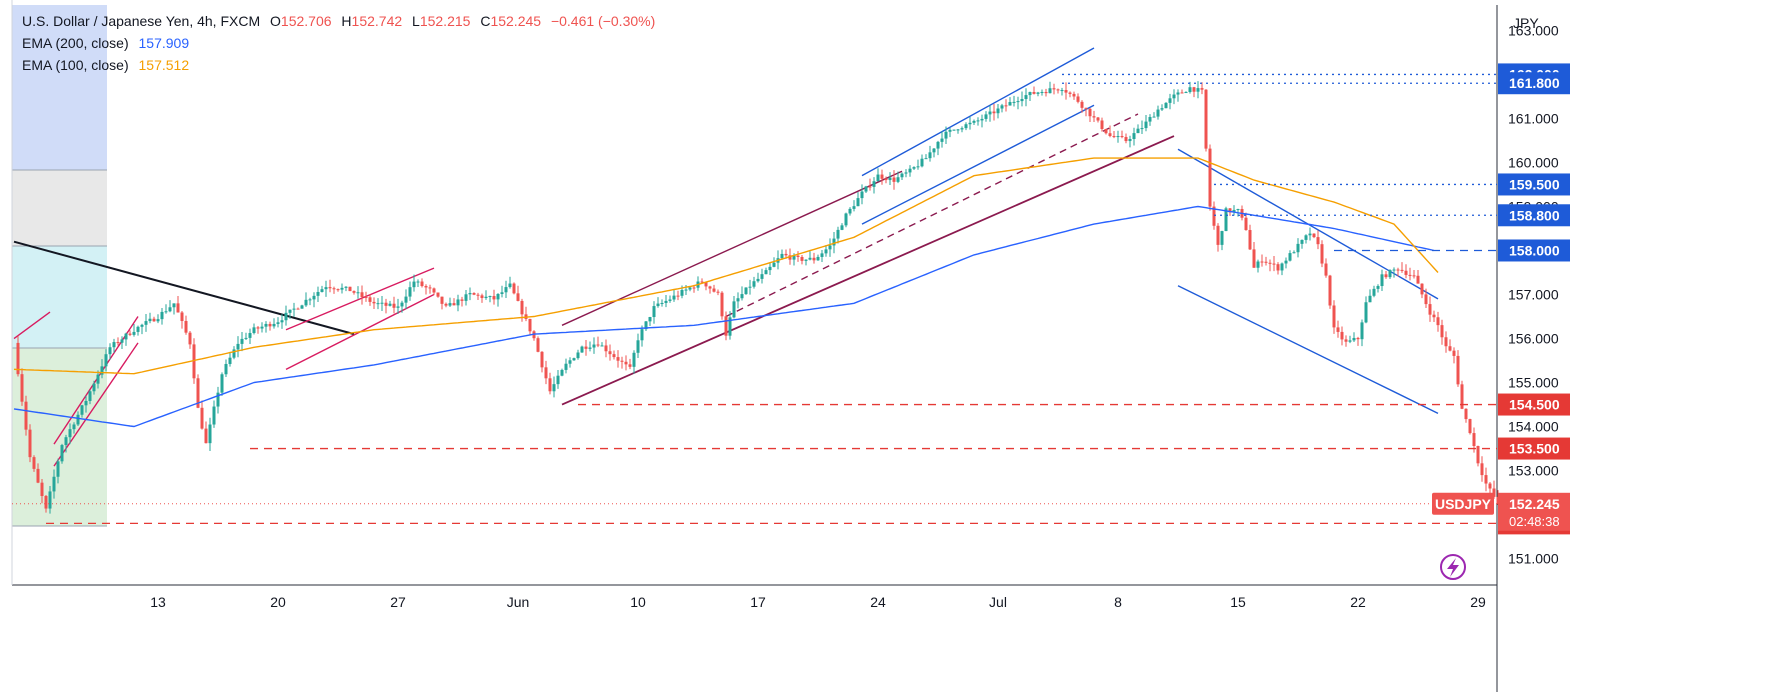  Describe the element at coordinates (1358, 602) in the screenshot. I see `x-tick-label: 22` at that location.